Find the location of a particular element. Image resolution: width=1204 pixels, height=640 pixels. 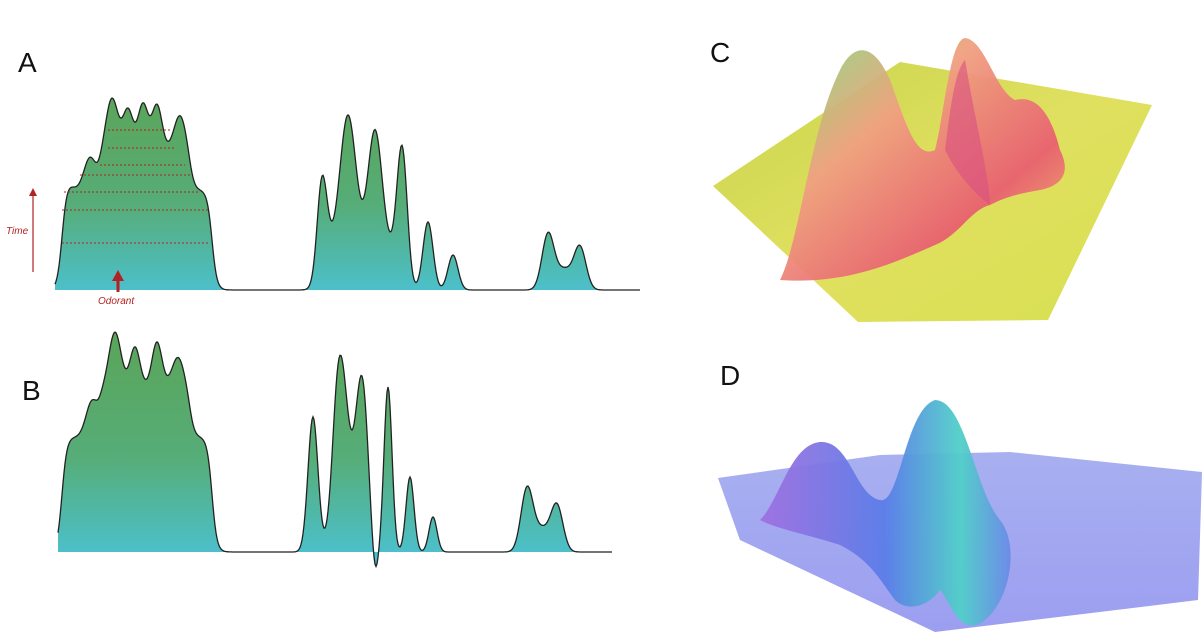

panel-label: D is located at coordinates (730, 375).